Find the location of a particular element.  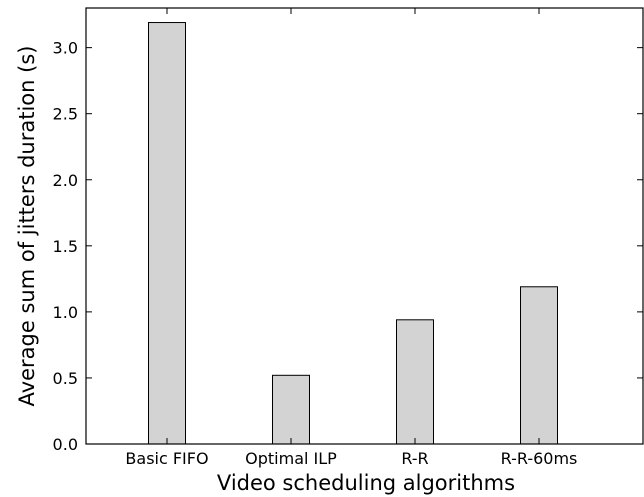

y-tick-label-6: 3.0 is located at coordinates (65, 48).